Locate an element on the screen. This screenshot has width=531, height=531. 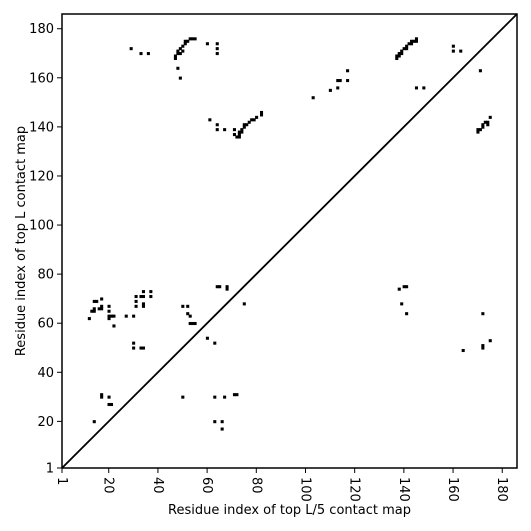
y-tick-label: 80 is located at coordinates (45, 275).